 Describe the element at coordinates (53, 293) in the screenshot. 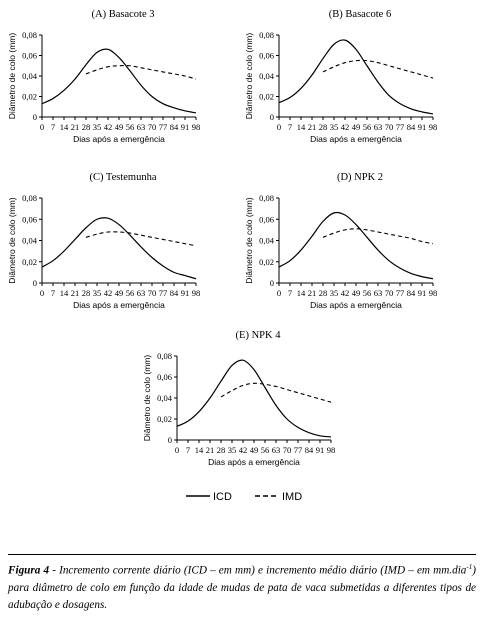

I see `x-tick-label: 7` at that location.